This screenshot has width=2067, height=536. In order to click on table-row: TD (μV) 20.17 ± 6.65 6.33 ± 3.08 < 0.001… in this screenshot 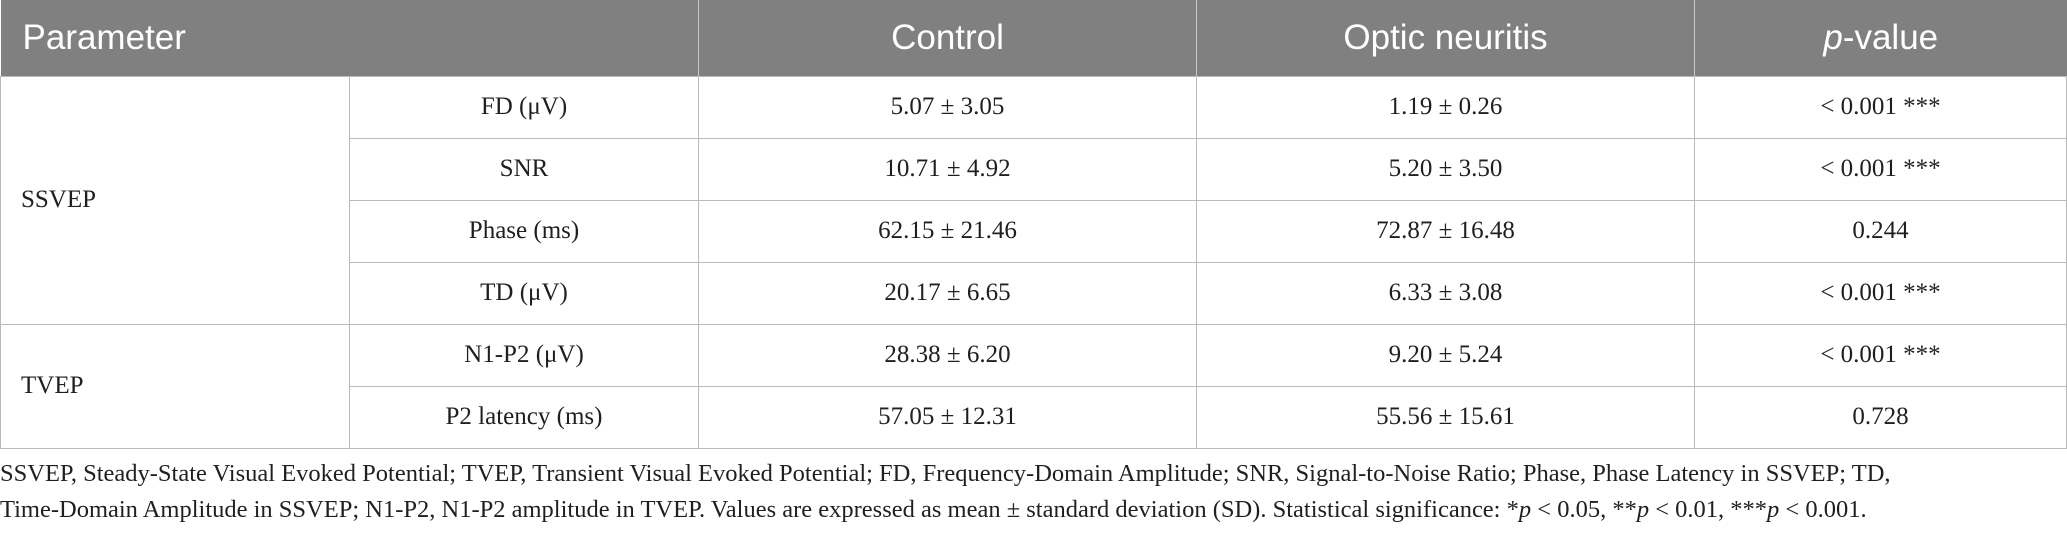, I will do `click(1034, 293)`.